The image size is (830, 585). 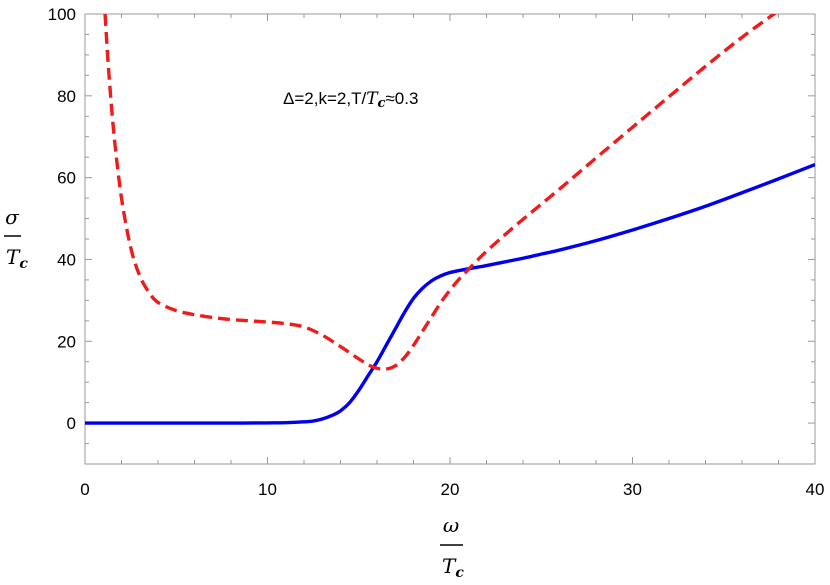 I want to click on y-label-denominator: Tc, so click(x=17, y=258).